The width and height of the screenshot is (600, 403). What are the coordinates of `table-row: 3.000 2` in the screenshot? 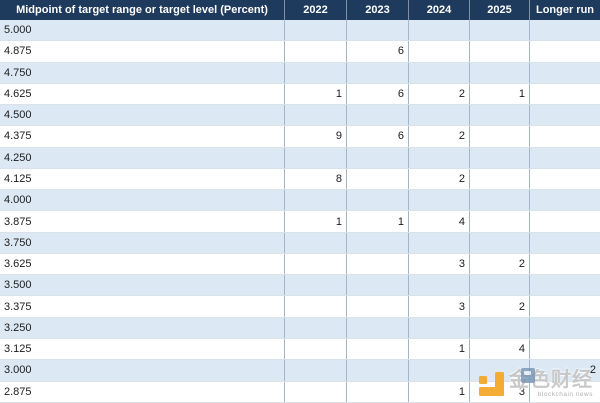 It's located at (300, 371).